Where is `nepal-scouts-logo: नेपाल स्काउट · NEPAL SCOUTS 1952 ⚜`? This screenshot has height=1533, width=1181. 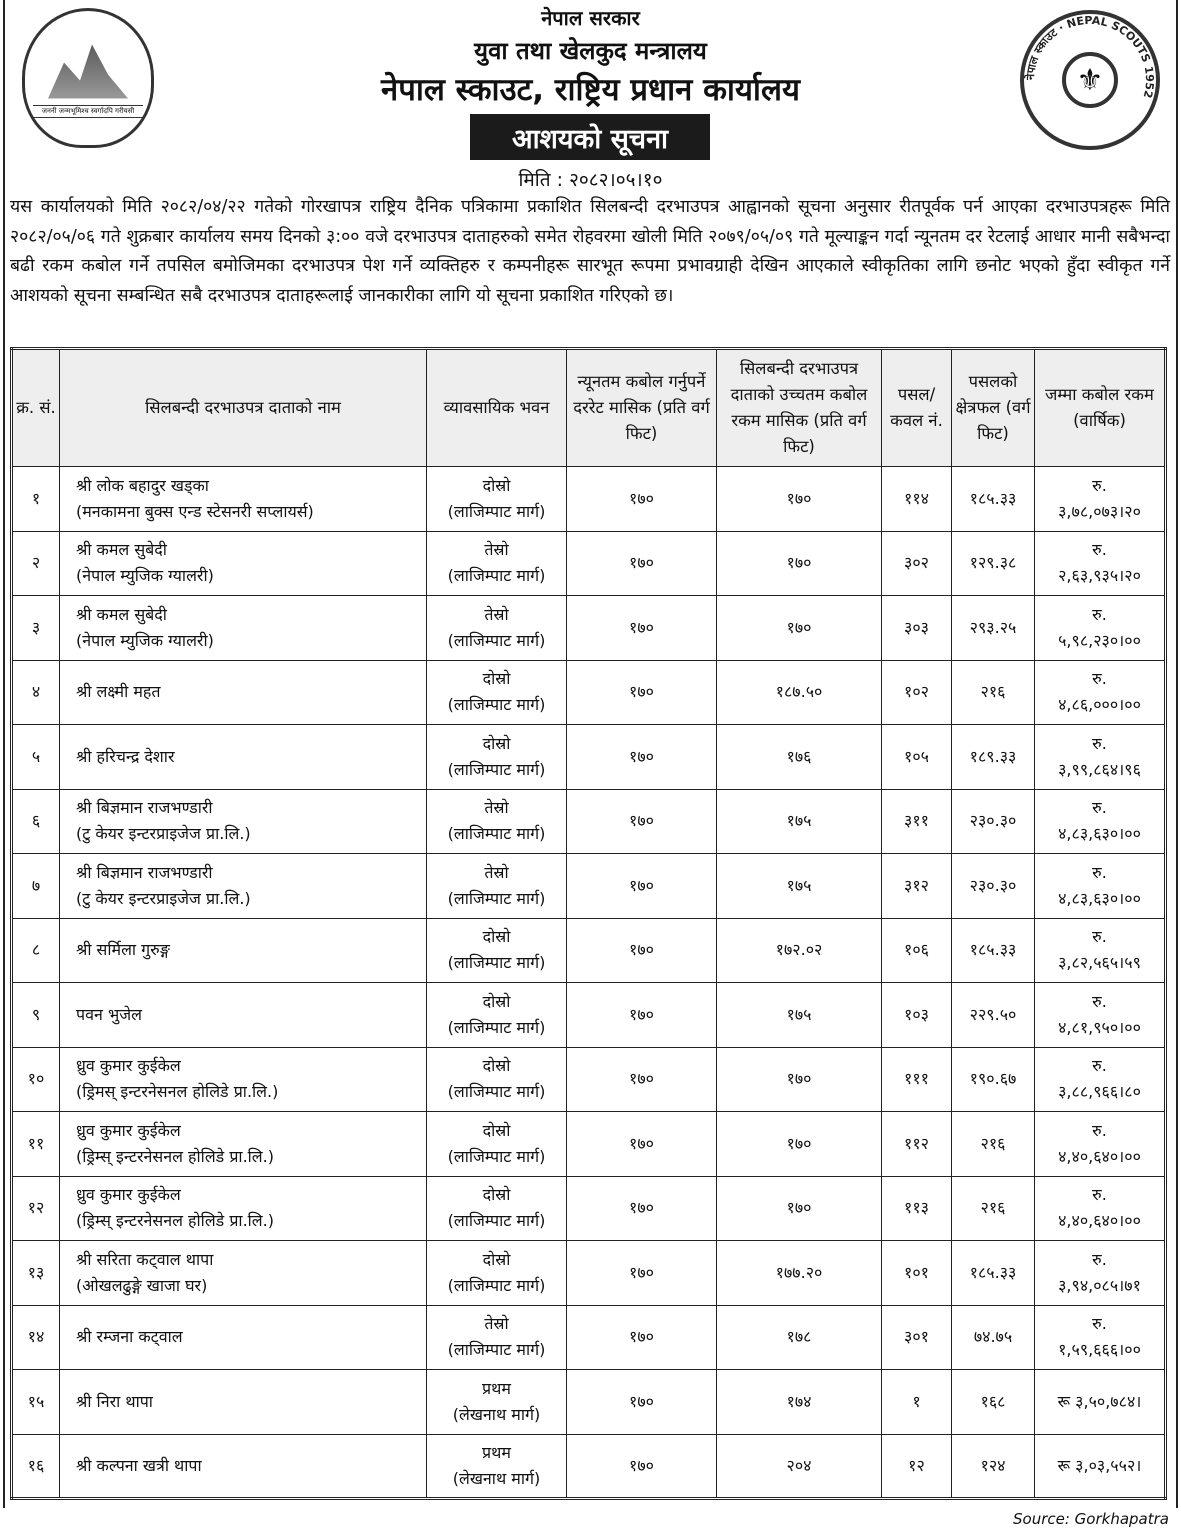
nepal-scouts-logo: नेपाल स्काउट · NEPAL SCOUTS 1952 ⚜ is located at coordinates (1090, 80).